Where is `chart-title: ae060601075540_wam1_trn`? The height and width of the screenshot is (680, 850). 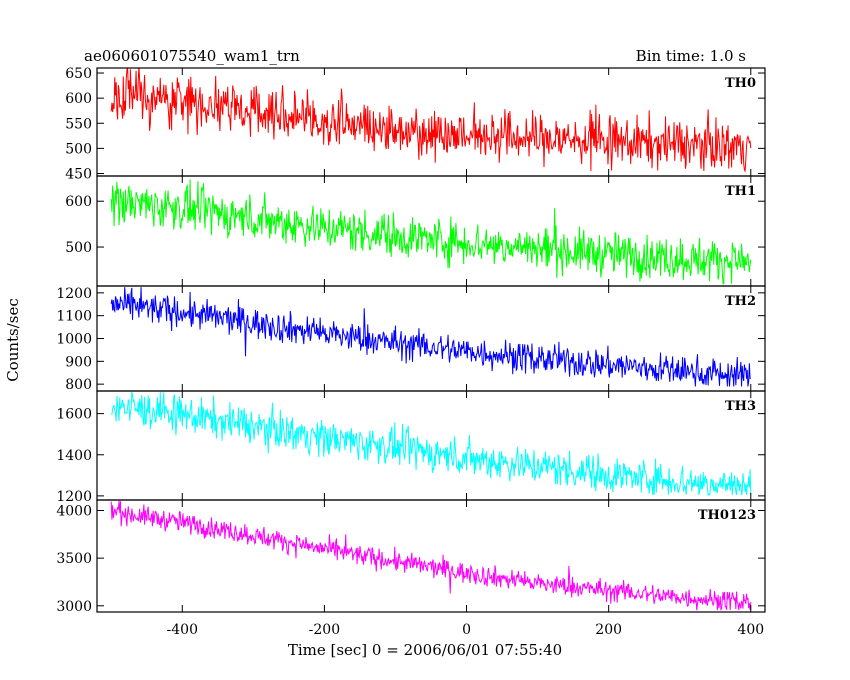
chart-title: ae060601075540_wam1_trn is located at coordinates (192, 56).